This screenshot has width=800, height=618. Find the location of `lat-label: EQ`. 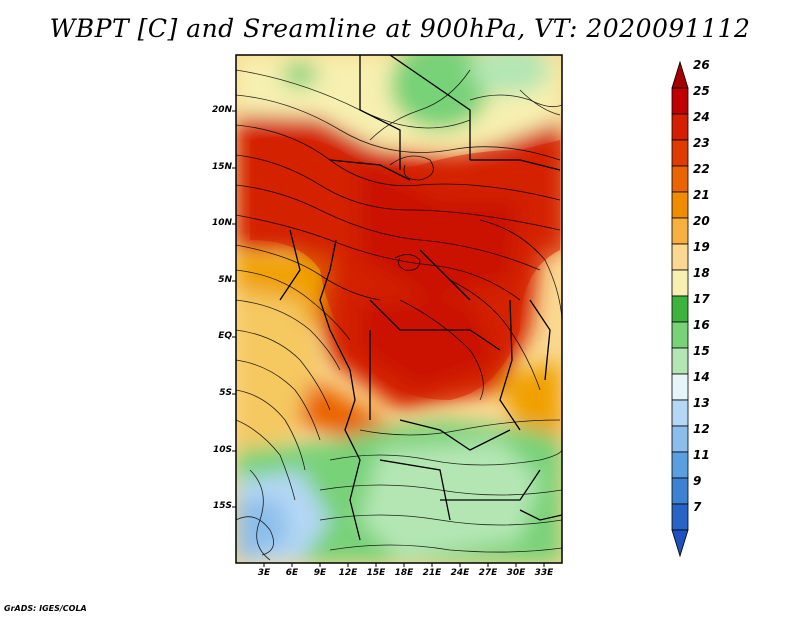

lat-label: EQ is located at coordinates (225, 336).